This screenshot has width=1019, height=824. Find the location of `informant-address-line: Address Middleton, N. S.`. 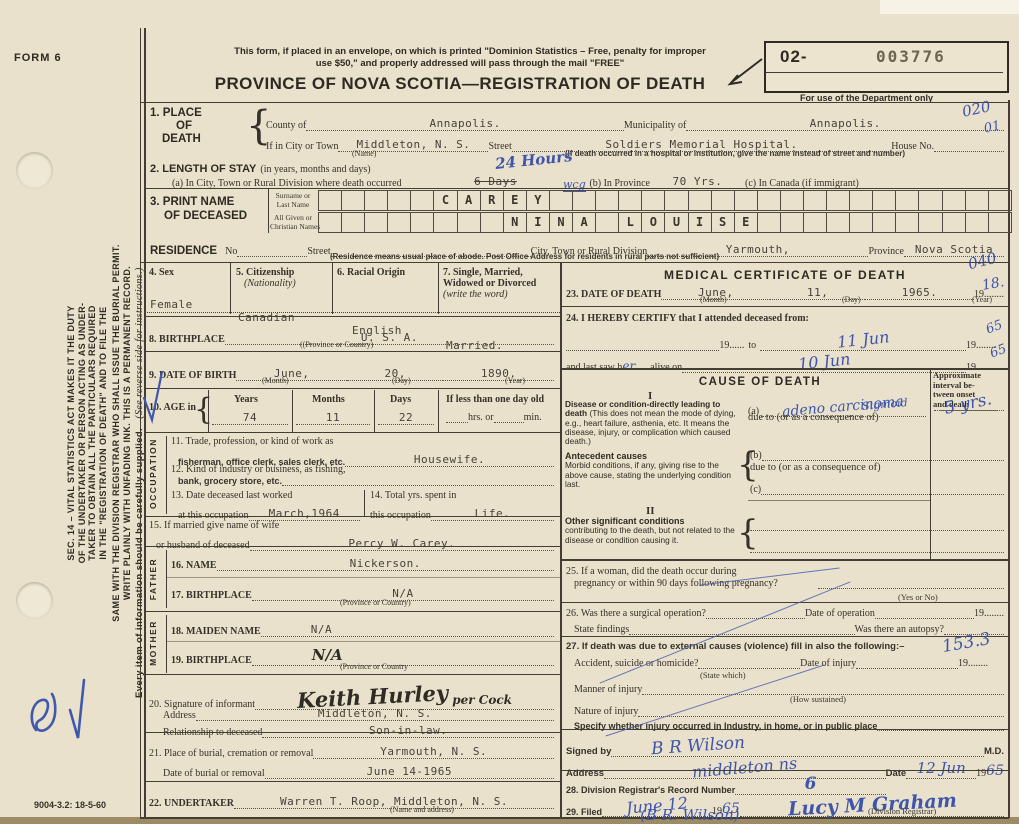

informant-address-line: Address Middleton, N. S. is located at coordinates (358, 711).